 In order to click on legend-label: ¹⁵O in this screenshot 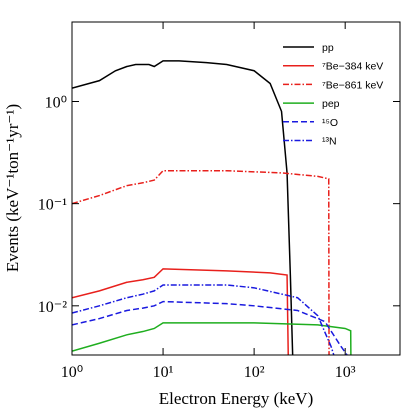, I will do `click(330, 123)`.